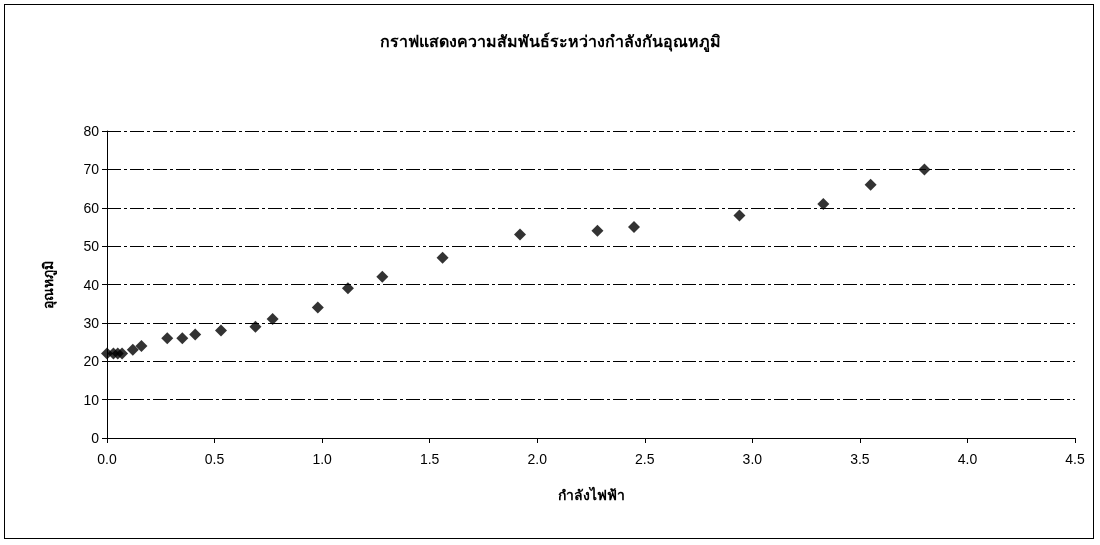 The width and height of the screenshot is (1100, 545). What do you see at coordinates (91, 207) in the screenshot?
I see `y-tick-label: 60` at bounding box center [91, 207].